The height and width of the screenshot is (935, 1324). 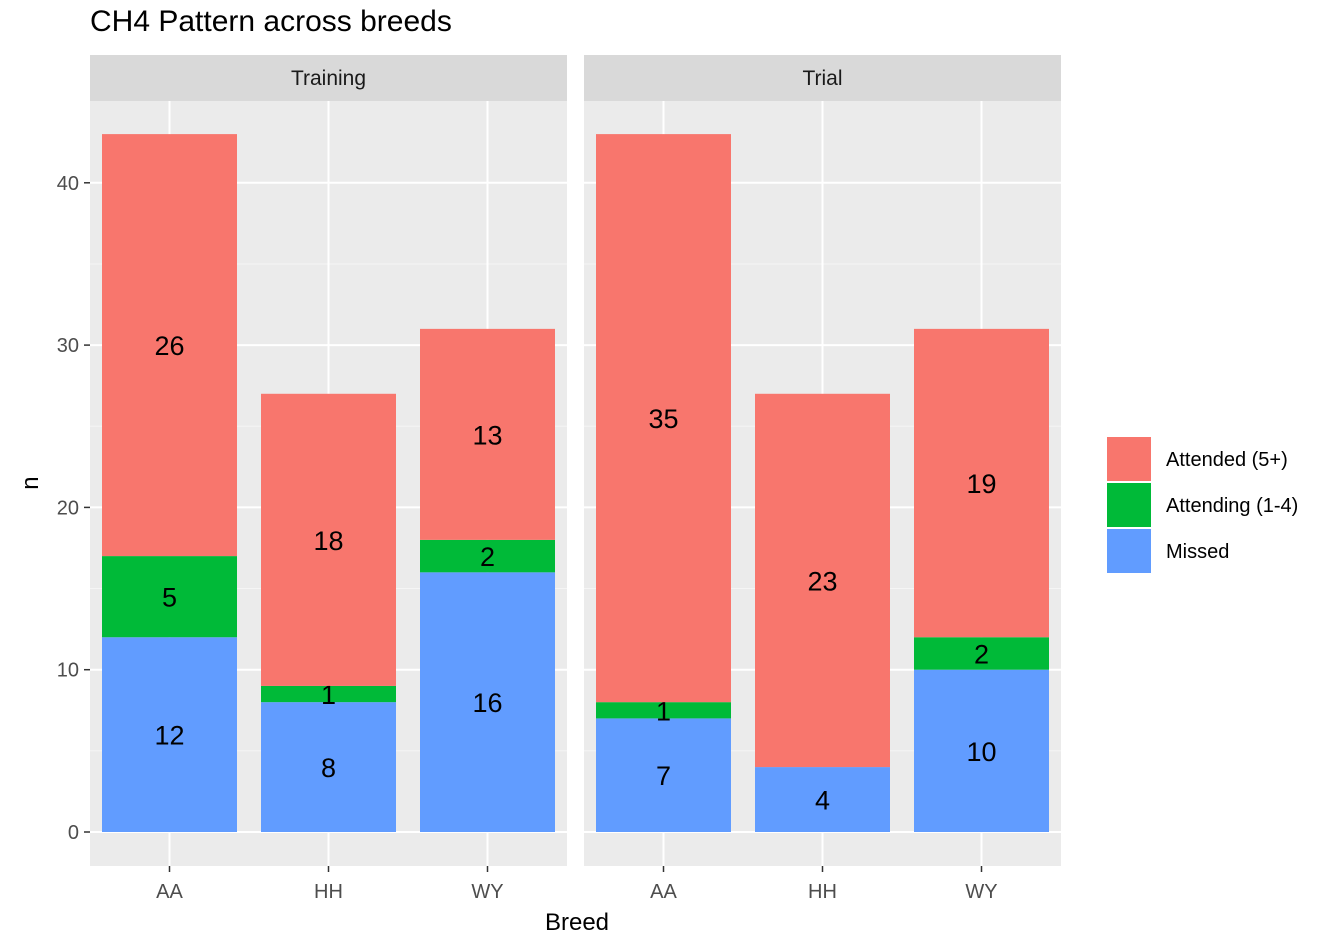 I want to click on bar-stack-training-wy: 16 2 13, so click(x=487, y=580).